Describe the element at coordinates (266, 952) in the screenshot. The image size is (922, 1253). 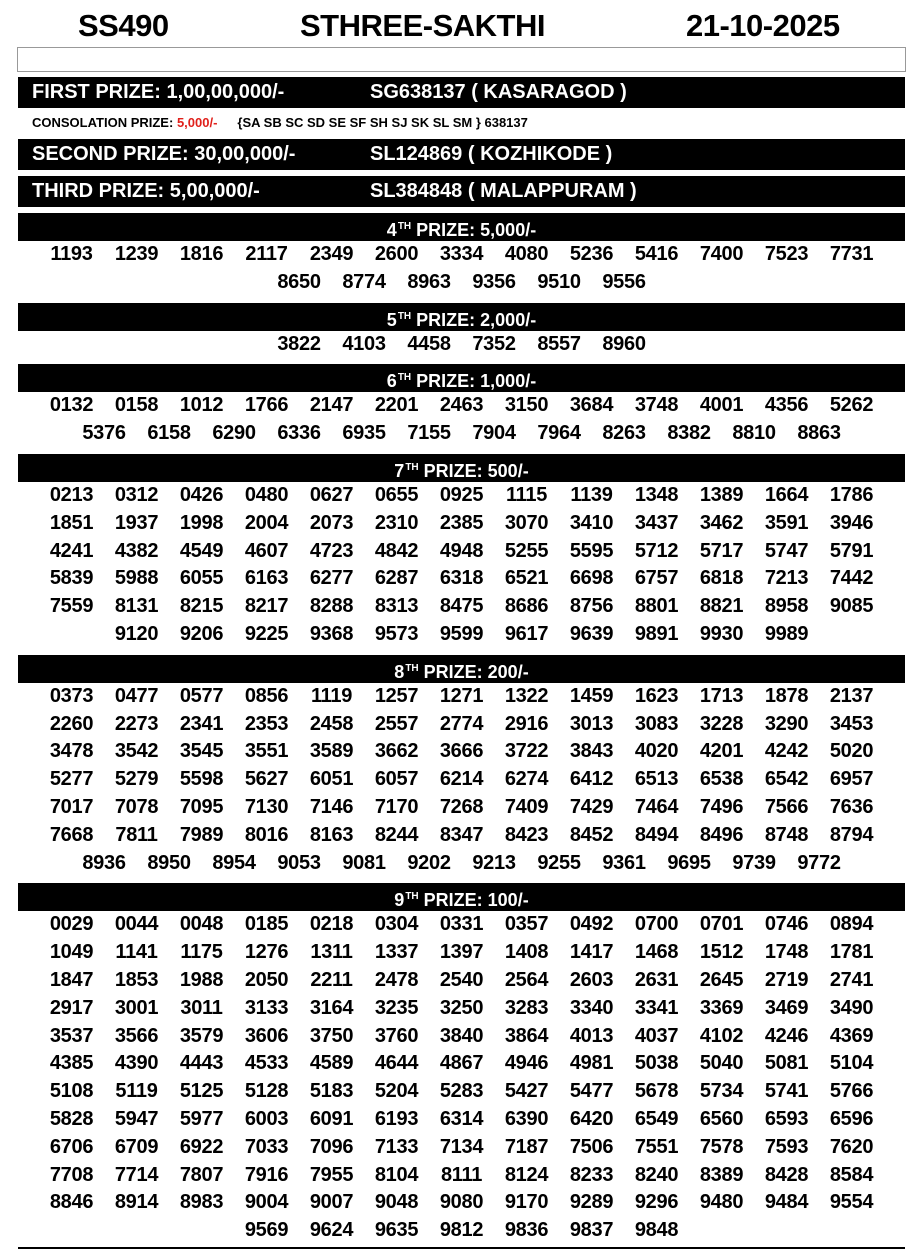
I see `winning-number: 1276` at that location.